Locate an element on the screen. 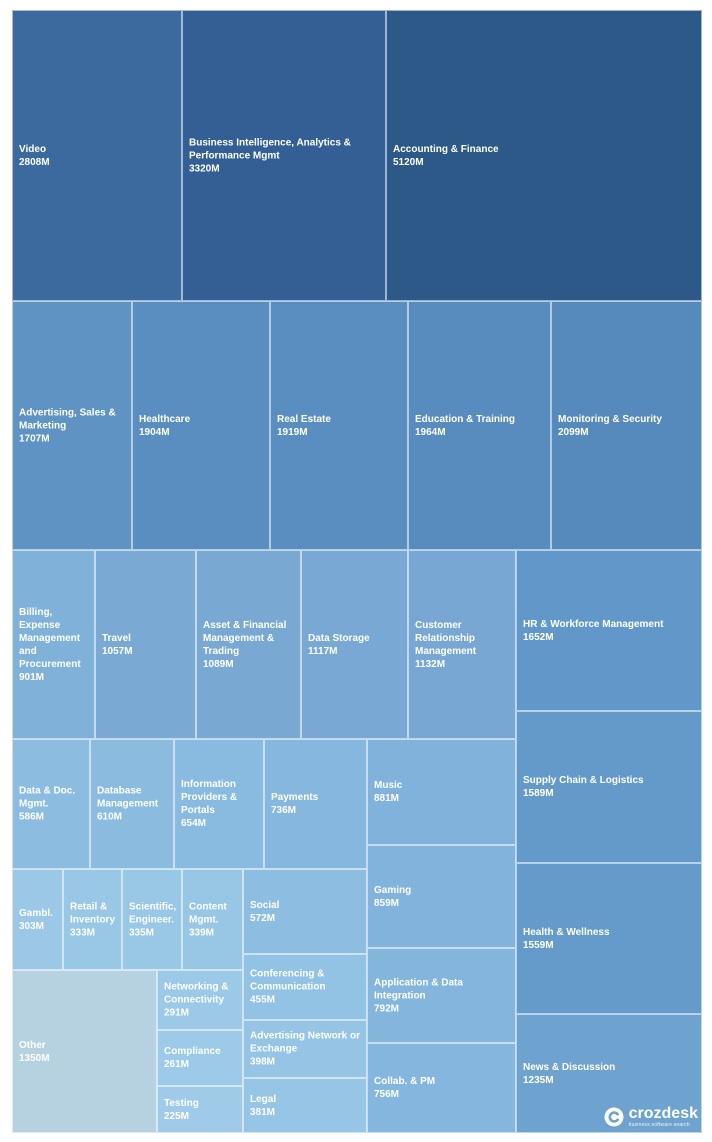  tile-label: Retail & Inventory 333M is located at coordinates (93, 919).